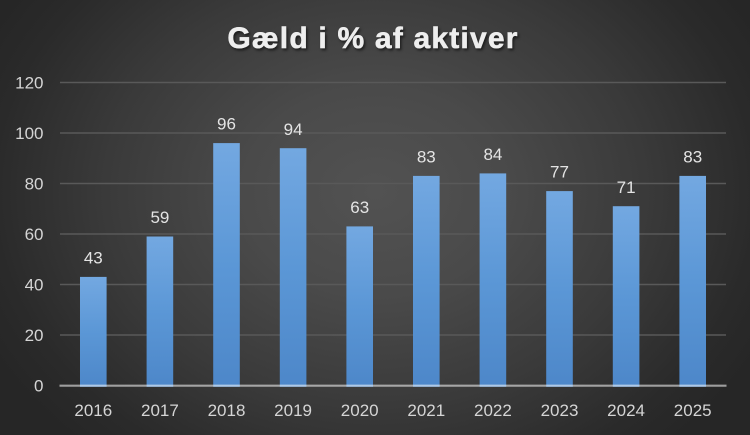 This screenshot has width=750, height=435. Describe the element at coordinates (493, 410) in the screenshot. I see `svg-text: 2022` at that location.